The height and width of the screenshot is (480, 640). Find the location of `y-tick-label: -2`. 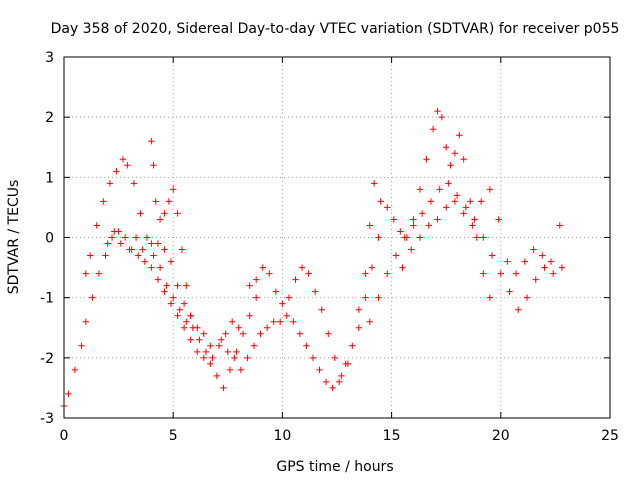

y-tick-label: -2 is located at coordinates (47, 359).